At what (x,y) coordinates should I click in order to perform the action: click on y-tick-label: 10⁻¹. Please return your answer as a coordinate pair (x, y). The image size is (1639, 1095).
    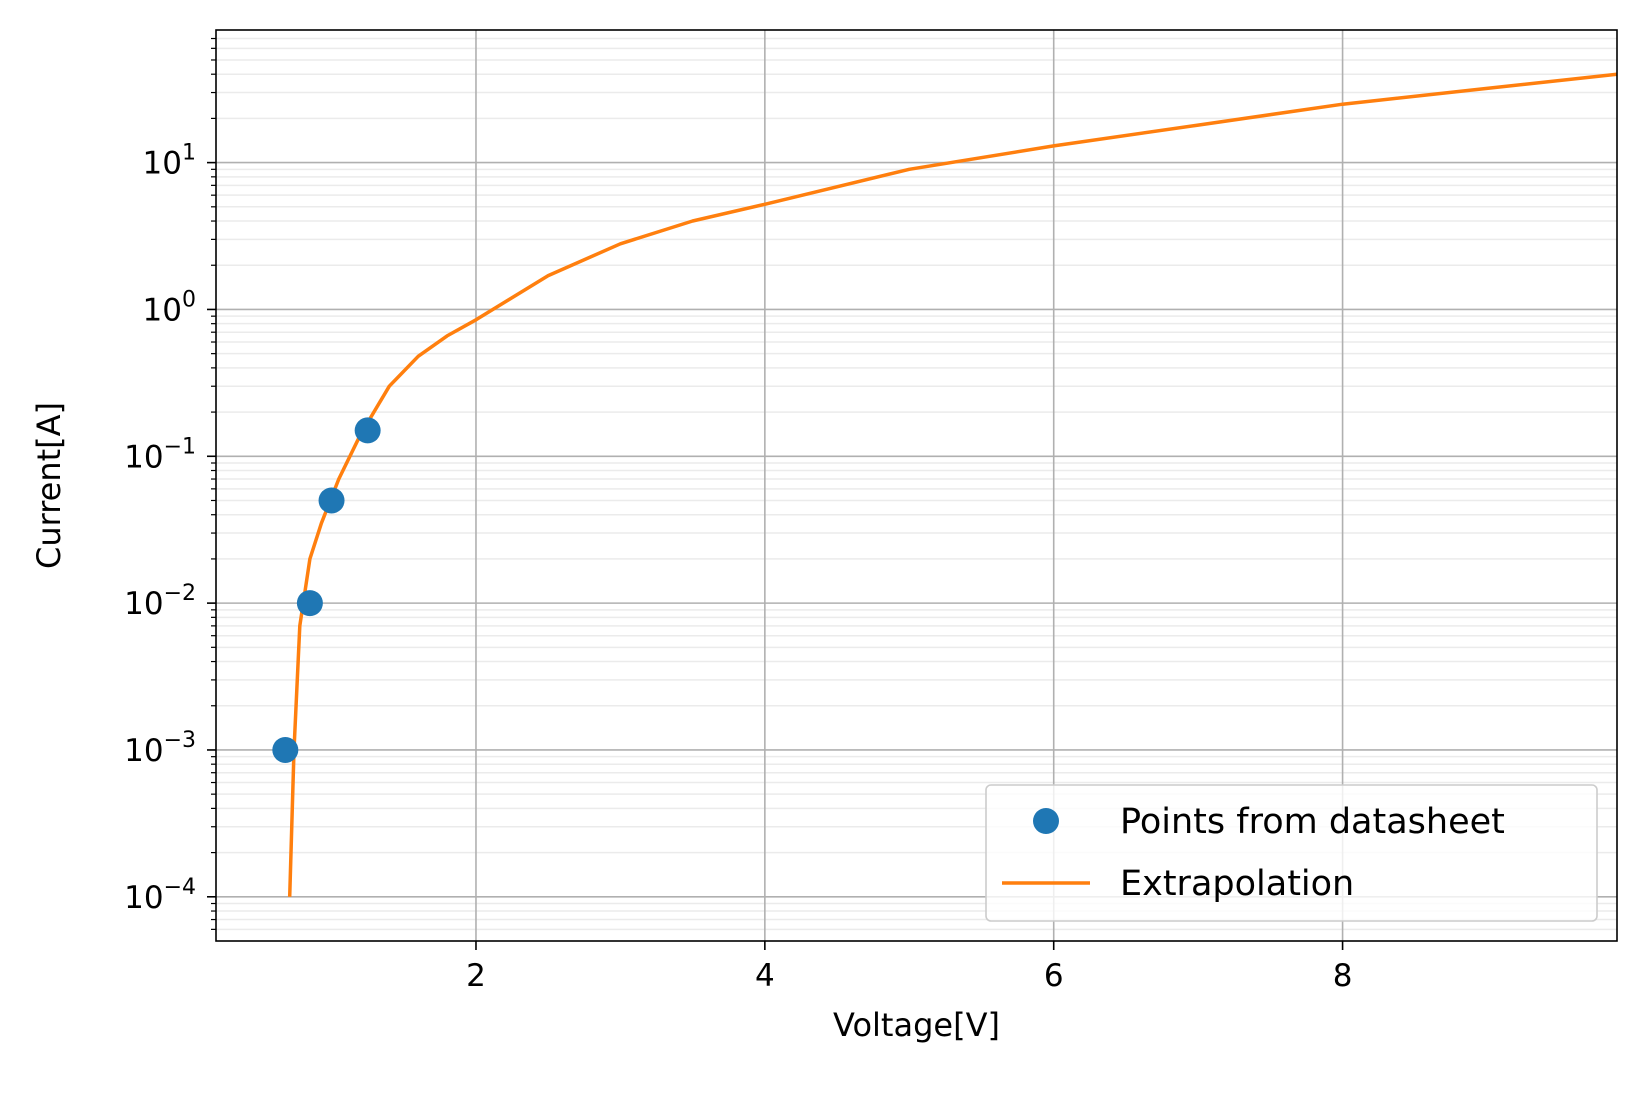
    Looking at the image, I should click on (160, 454).